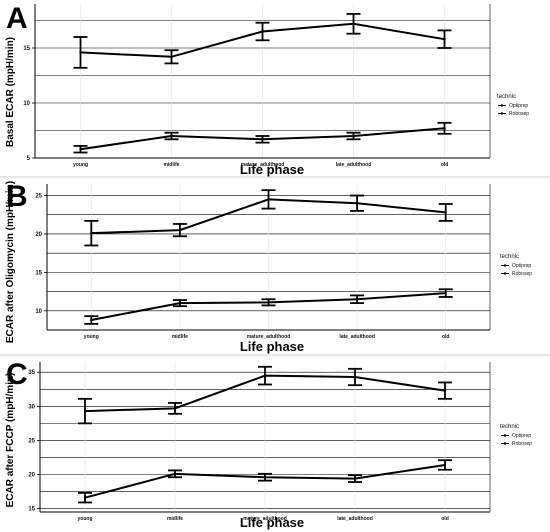  Describe the element at coordinates (17, 374) in the screenshot. I see `panel-label: C` at that location.